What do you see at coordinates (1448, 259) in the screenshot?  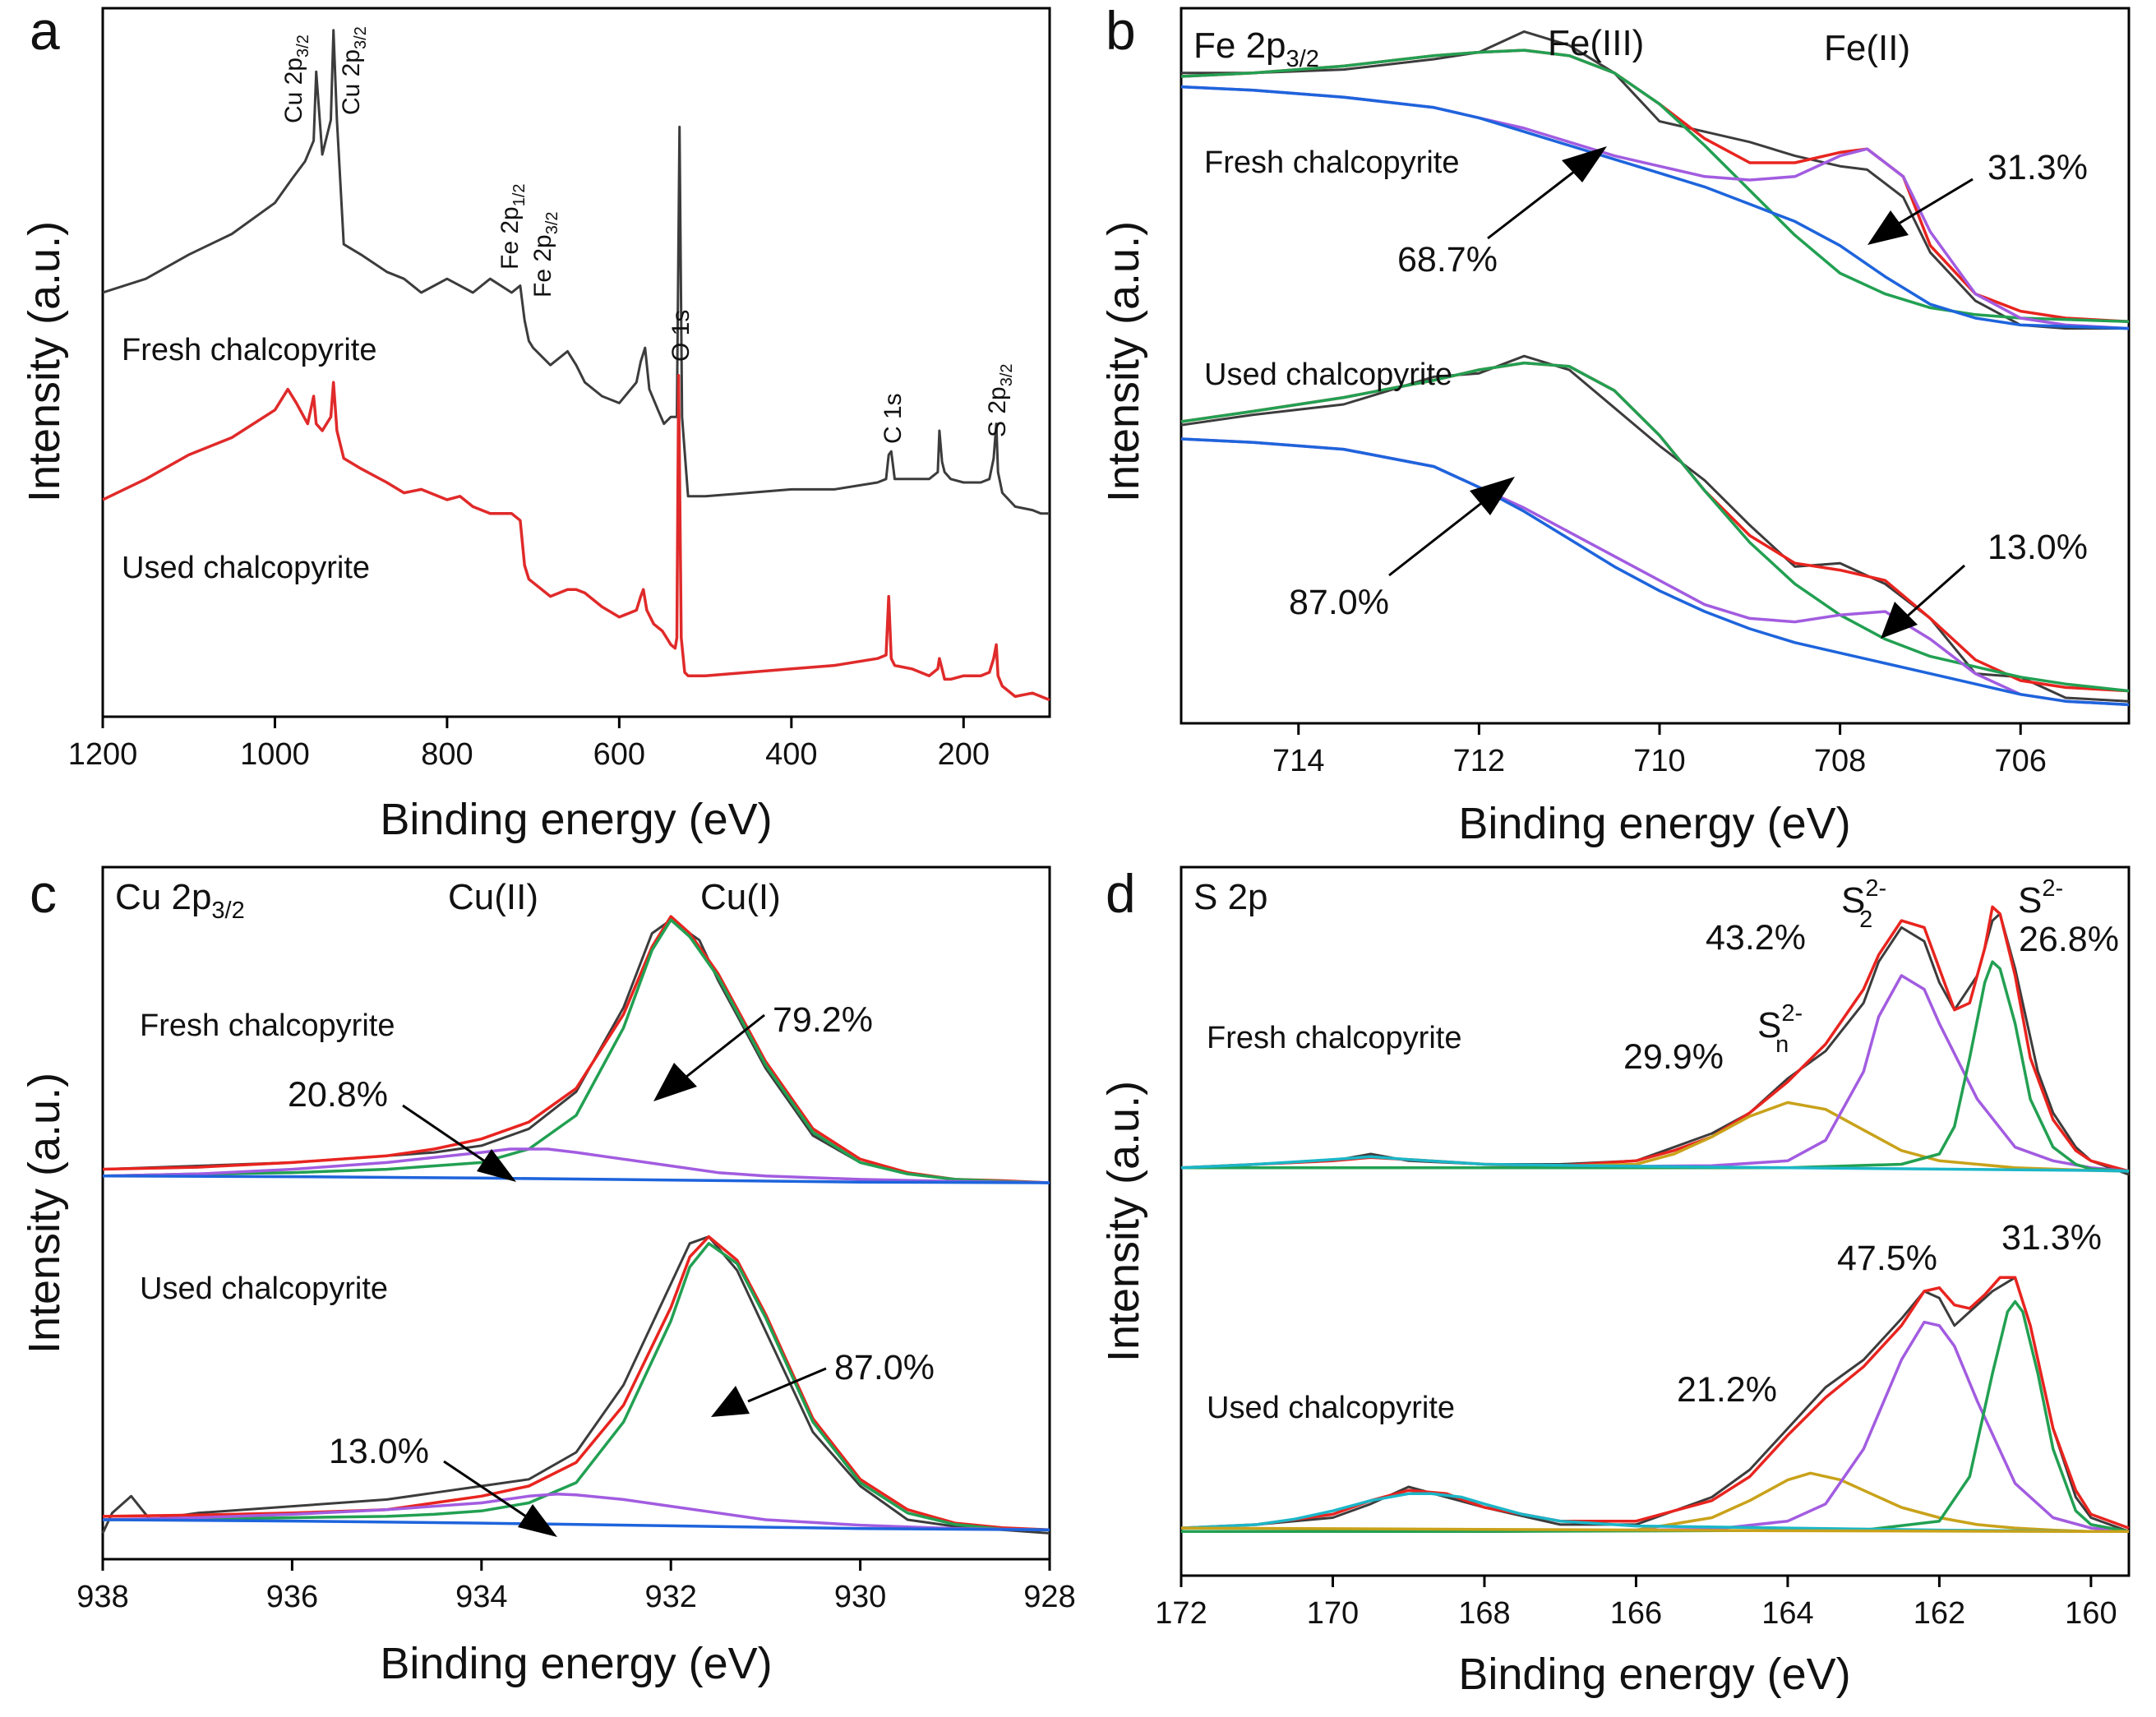 I see `panel-b-fresh-fe3-percent: 68.7%` at bounding box center [1448, 259].